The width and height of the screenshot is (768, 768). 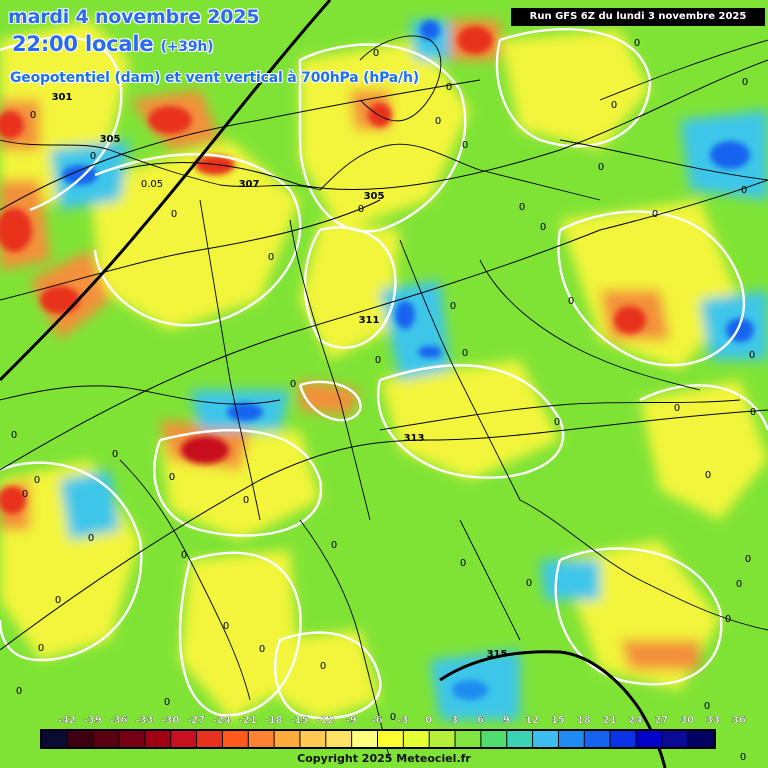 I want to click on isohypse-label: 313, so click(x=414, y=438).